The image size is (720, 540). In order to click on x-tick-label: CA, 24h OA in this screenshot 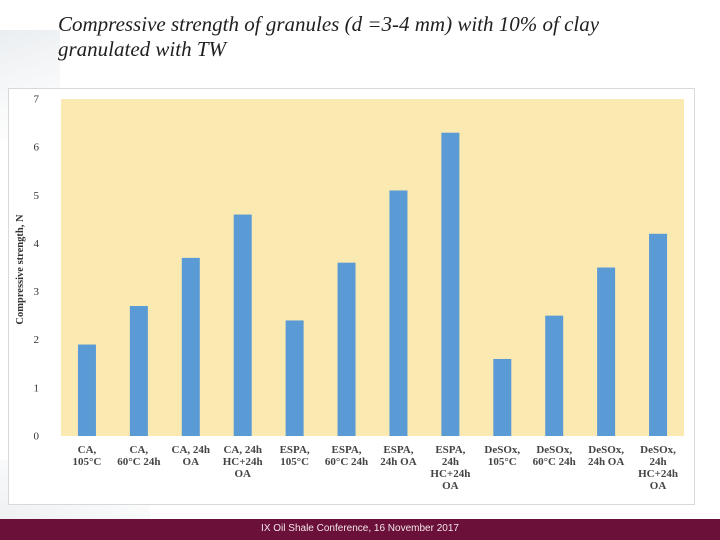, I will do `click(191, 456)`.